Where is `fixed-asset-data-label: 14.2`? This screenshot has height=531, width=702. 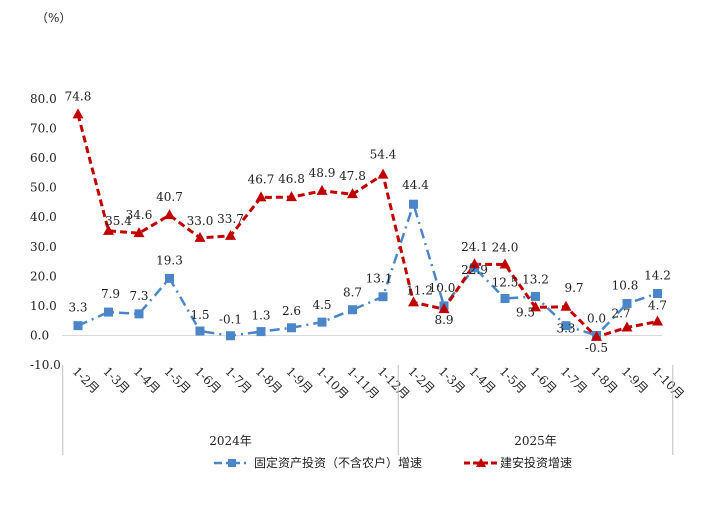 fixed-asset-data-label: 14.2 is located at coordinates (657, 275).